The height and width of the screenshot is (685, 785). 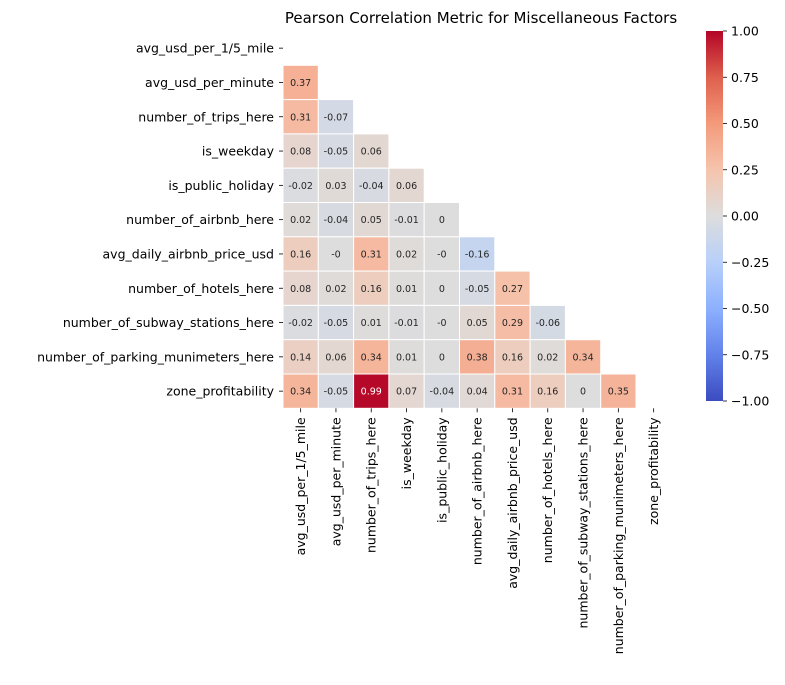 What do you see at coordinates (209, 82) in the screenshot?
I see `y-tick-label: avg_usd_per_minute` at bounding box center [209, 82].